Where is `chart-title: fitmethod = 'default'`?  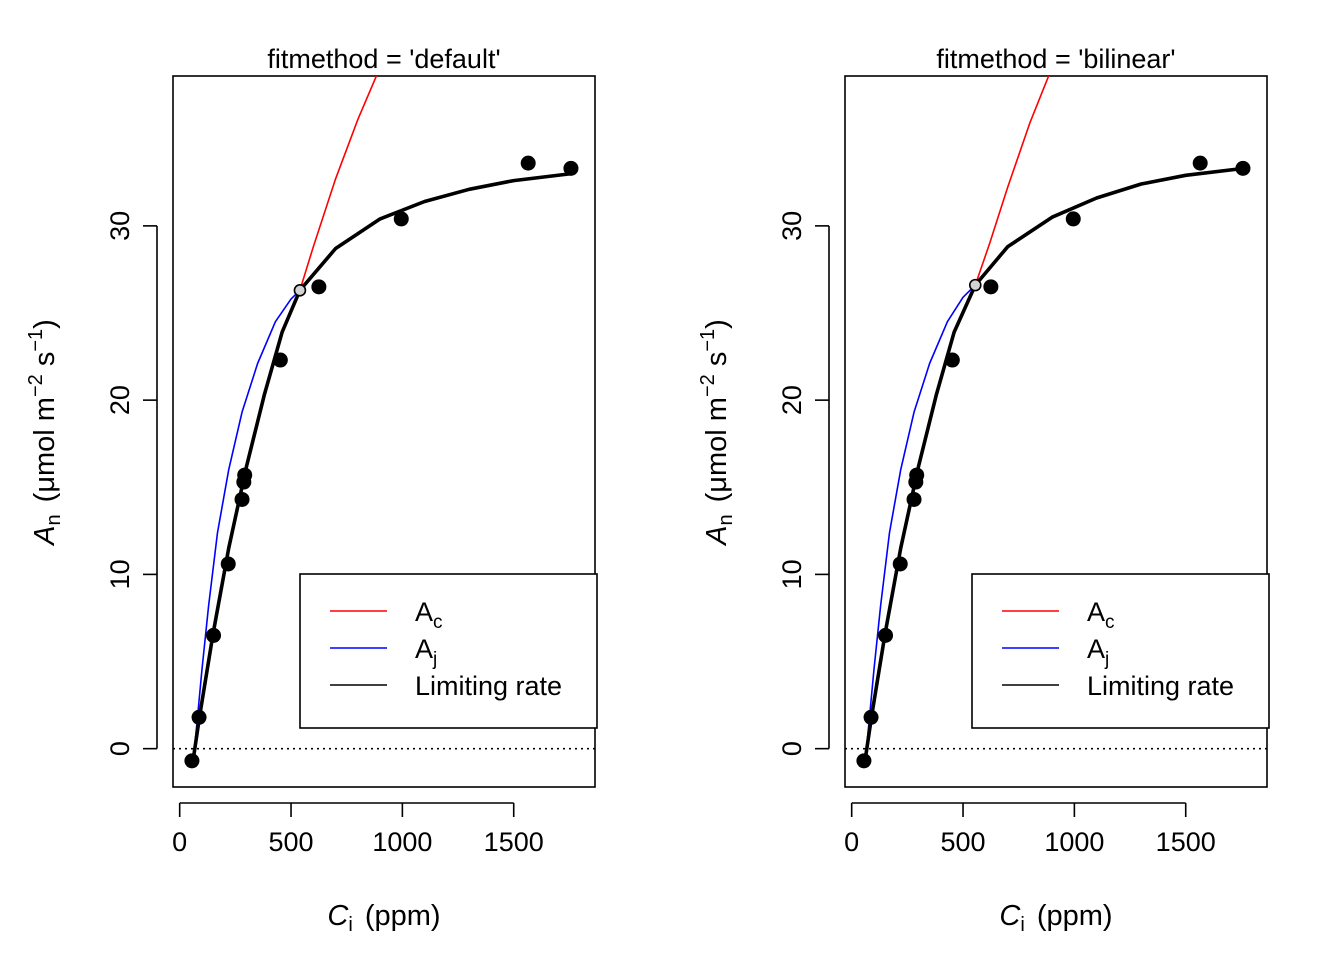
chart-title: fitmethod = 'default' is located at coordinates (383, 59).